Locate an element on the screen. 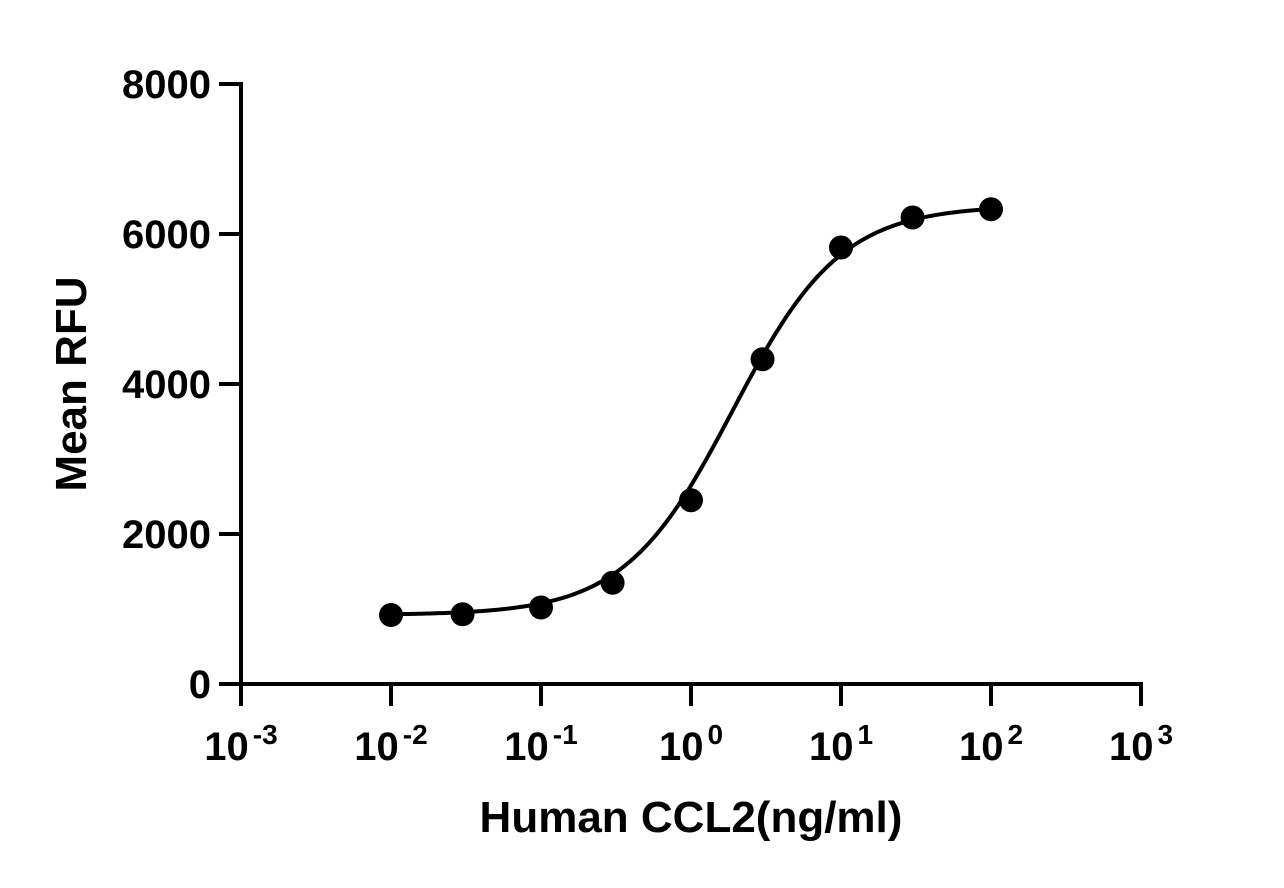 The image size is (1284, 888). x-tick-label: 10 -3 is located at coordinates (240, 744).